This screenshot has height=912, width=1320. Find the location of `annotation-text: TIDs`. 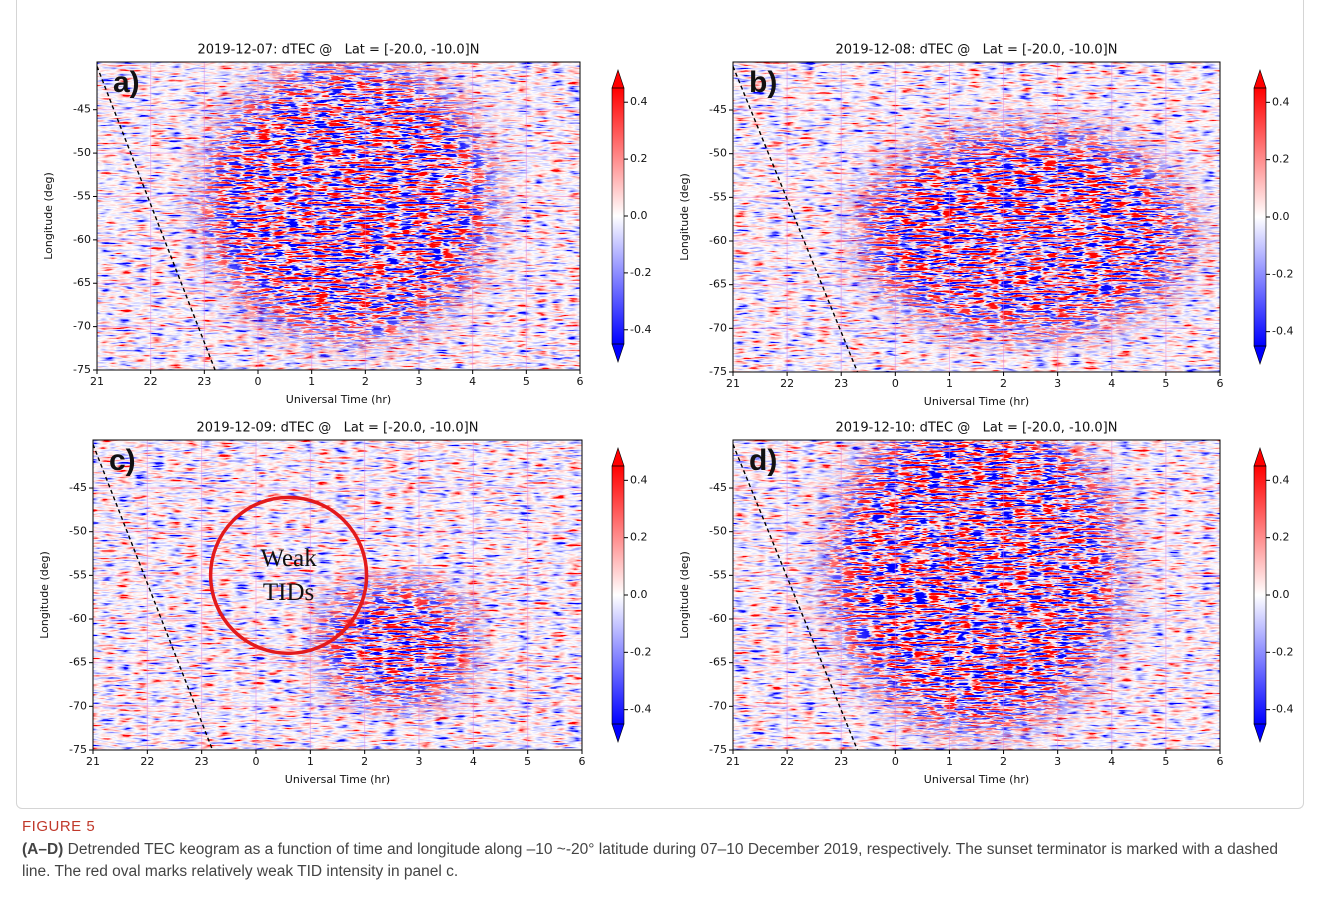

annotation-text: TIDs is located at coordinates (288, 592).